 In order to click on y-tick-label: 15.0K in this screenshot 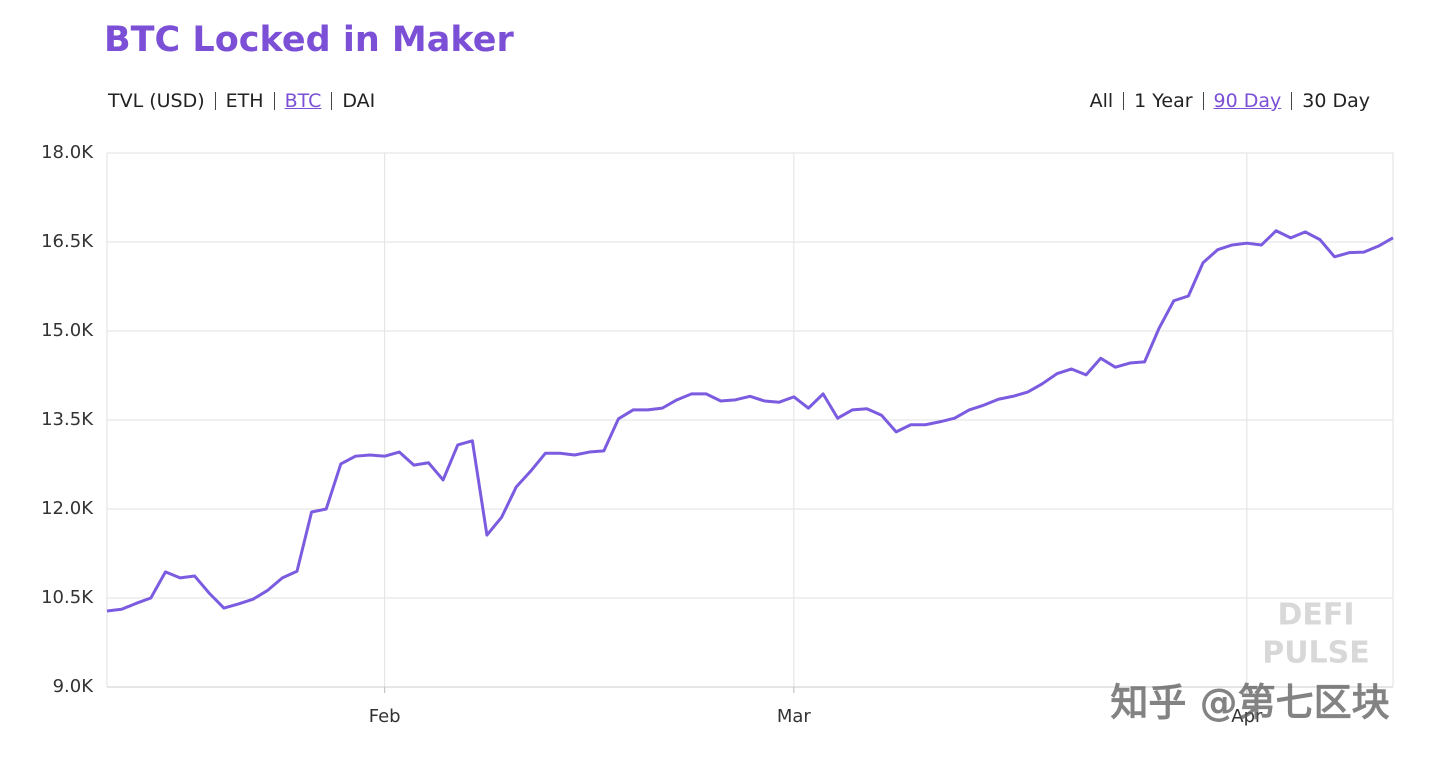, I will do `click(67, 330)`.